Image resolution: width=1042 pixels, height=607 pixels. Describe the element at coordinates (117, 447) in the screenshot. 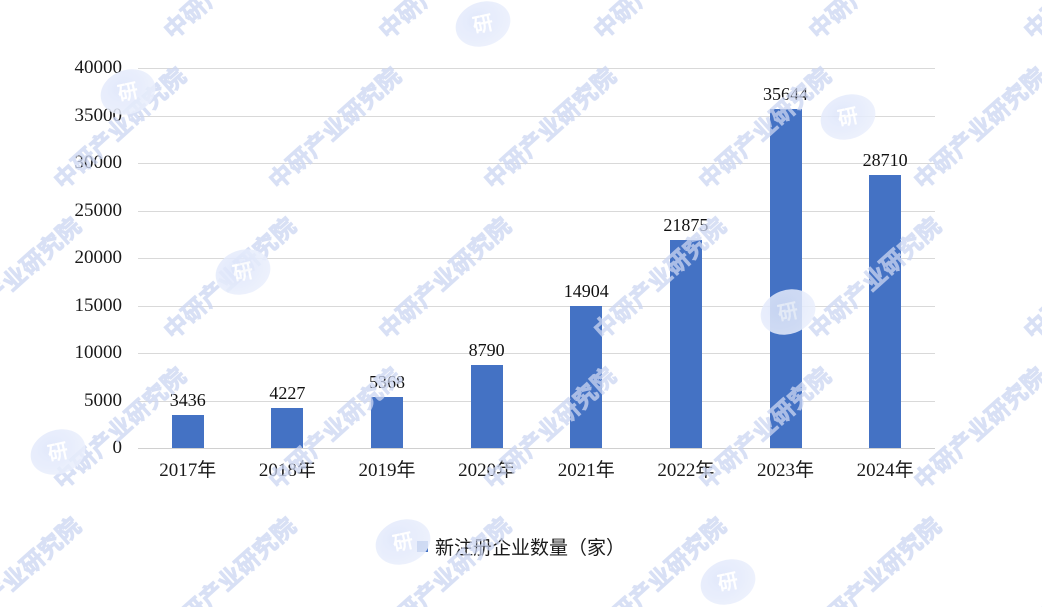

I see `y-axis-tick-label: 0` at that location.